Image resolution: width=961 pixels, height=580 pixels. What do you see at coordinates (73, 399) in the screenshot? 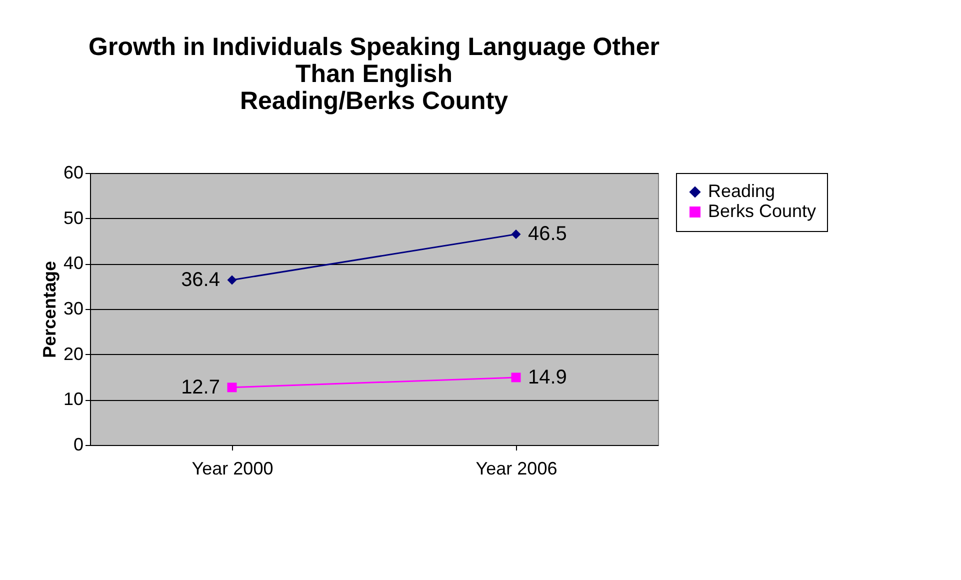
I see `y-tick-label: 10` at bounding box center [73, 399].